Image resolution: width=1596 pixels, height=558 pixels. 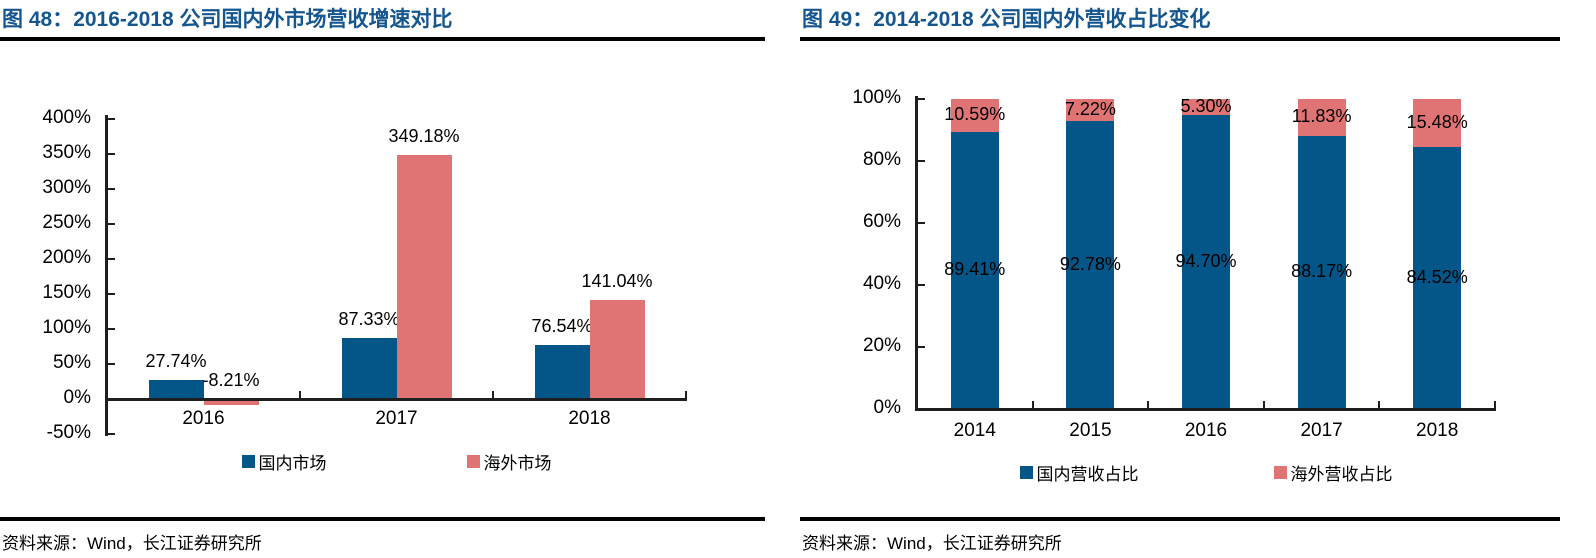 What do you see at coordinates (881, 345) in the screenshot?
I see `y-tick-label: 20%` at bounding box center [881, 345].